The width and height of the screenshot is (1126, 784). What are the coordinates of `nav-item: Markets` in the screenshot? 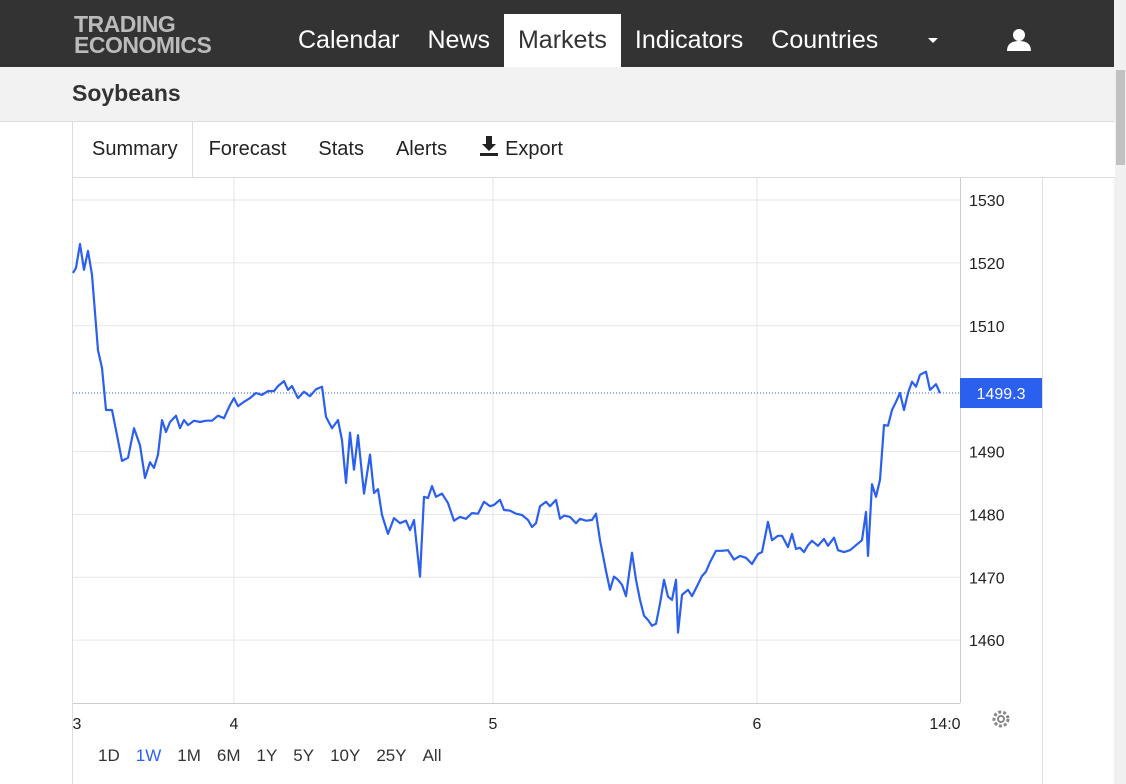 It's located at (562, 40).